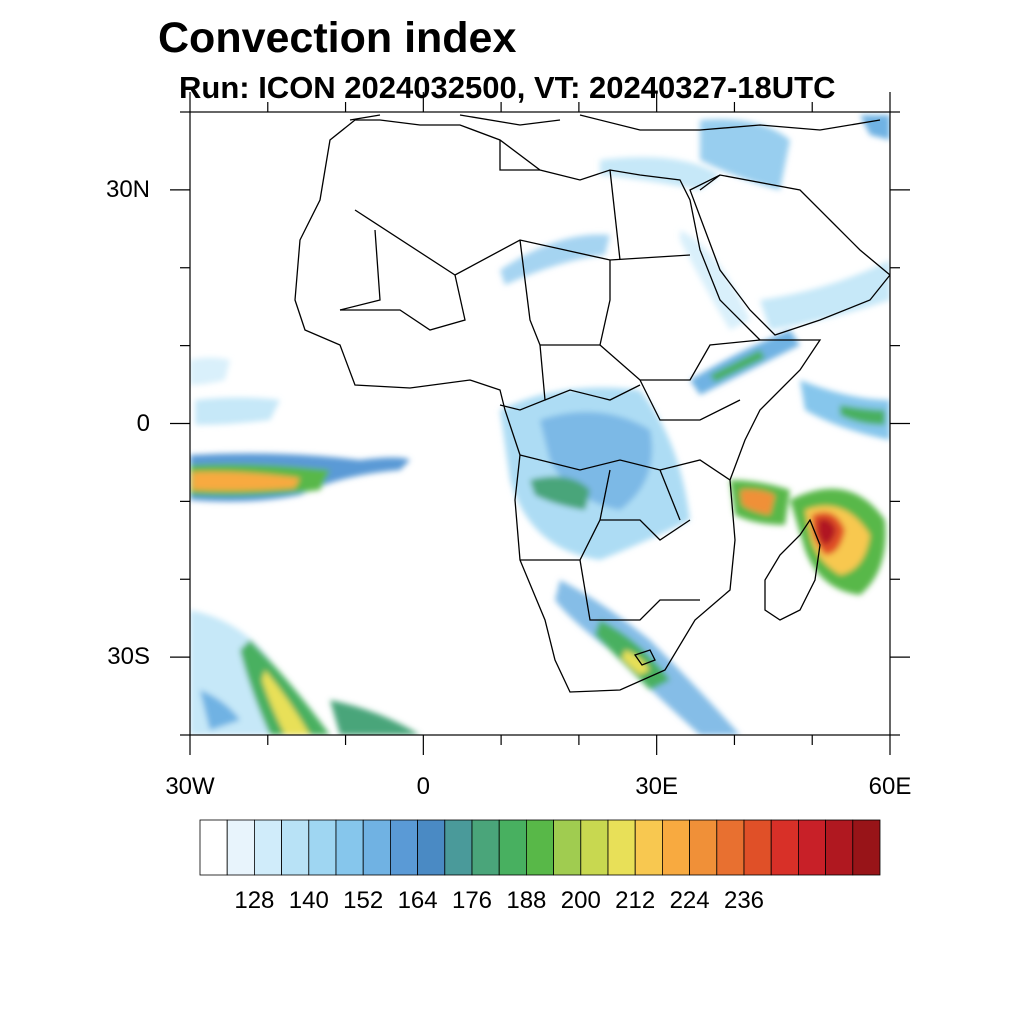 The width and height of the screenshot is (1024, 1024). What do you see at coordinates (308, 900) in the screenshot?
I see `colorbar-label: 140` at bounding box center [308, 900].